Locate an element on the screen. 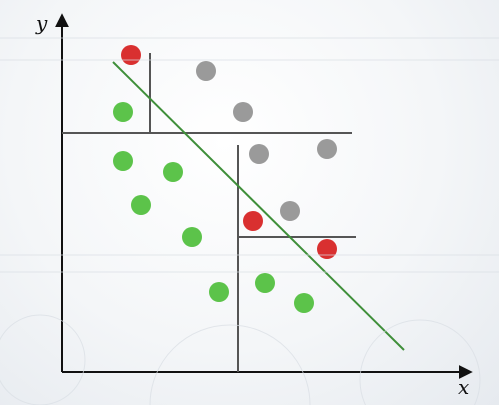 This screenshot has height=405, width=499. y-axis-label: y is located at coordinates (41, 23).